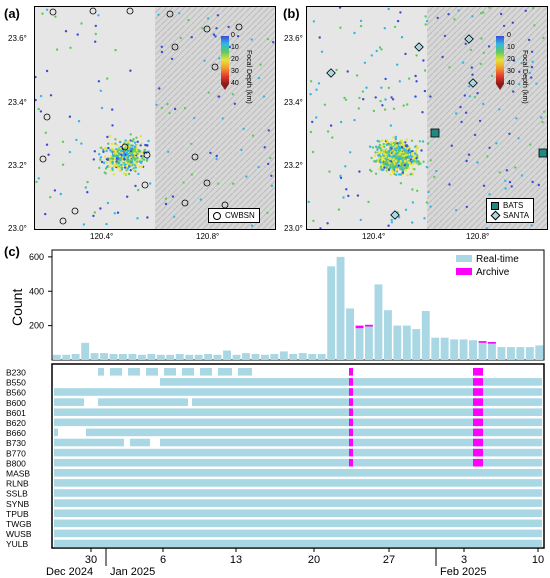 Image resolution: width=550 pixels, height=578 pixels. Describe the element at coordinates (513, 205) in the screenshot. I see `legend-b-label-bats: BATS` at that location.